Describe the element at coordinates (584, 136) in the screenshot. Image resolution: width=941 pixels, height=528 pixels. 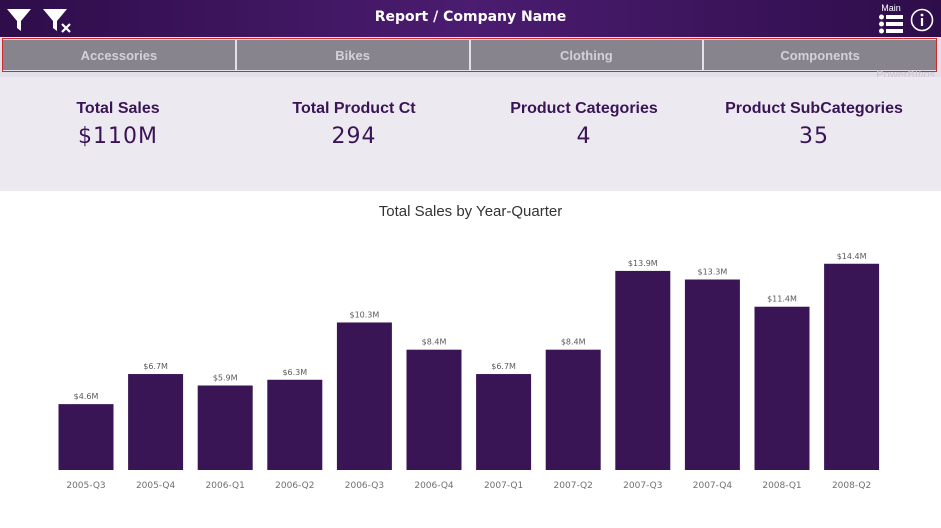
I see `kpi-value: 4` at that location.